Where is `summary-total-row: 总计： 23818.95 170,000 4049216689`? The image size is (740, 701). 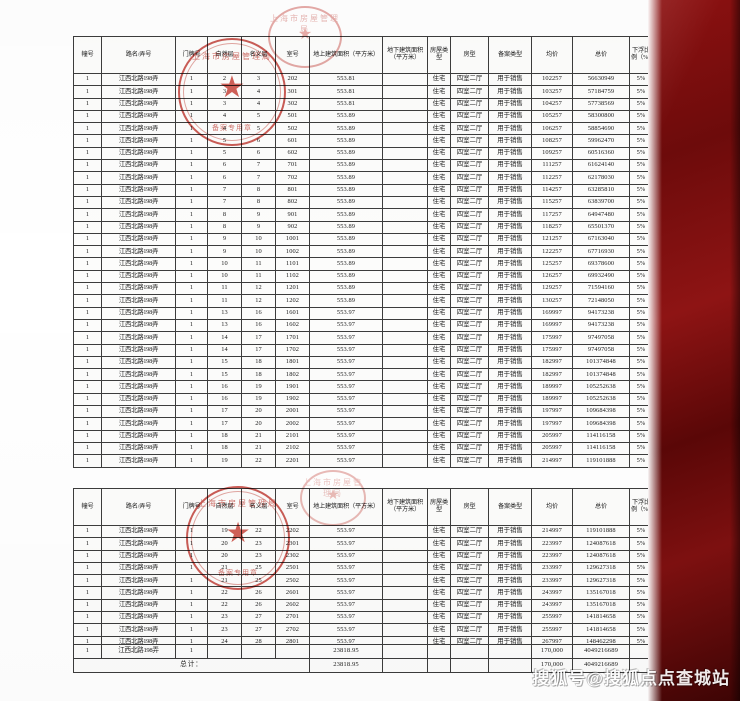 summary-total-row: 总计： 23818.95 170,000 4049216689 is located at coordinates (383, 665).